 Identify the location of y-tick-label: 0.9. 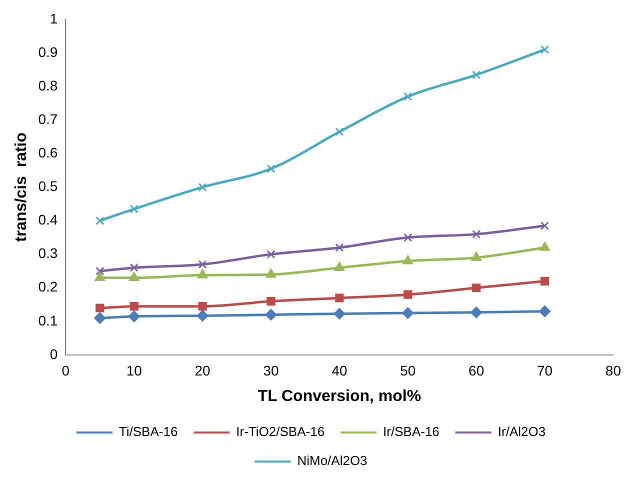
(48, 52).